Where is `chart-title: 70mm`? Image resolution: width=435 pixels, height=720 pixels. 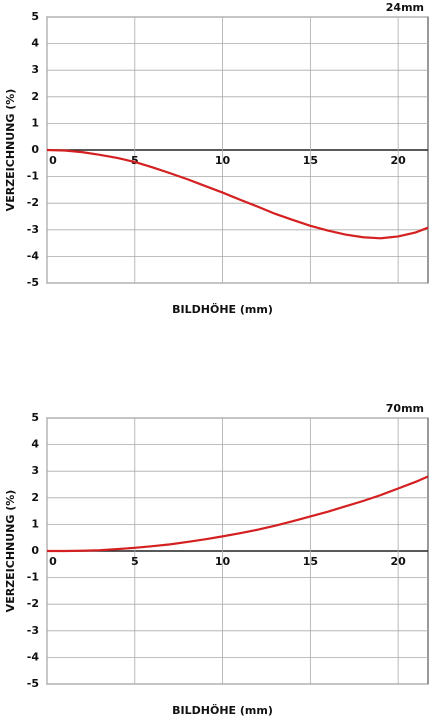 chart-title: 70mm is located at coordinates (405, 408).